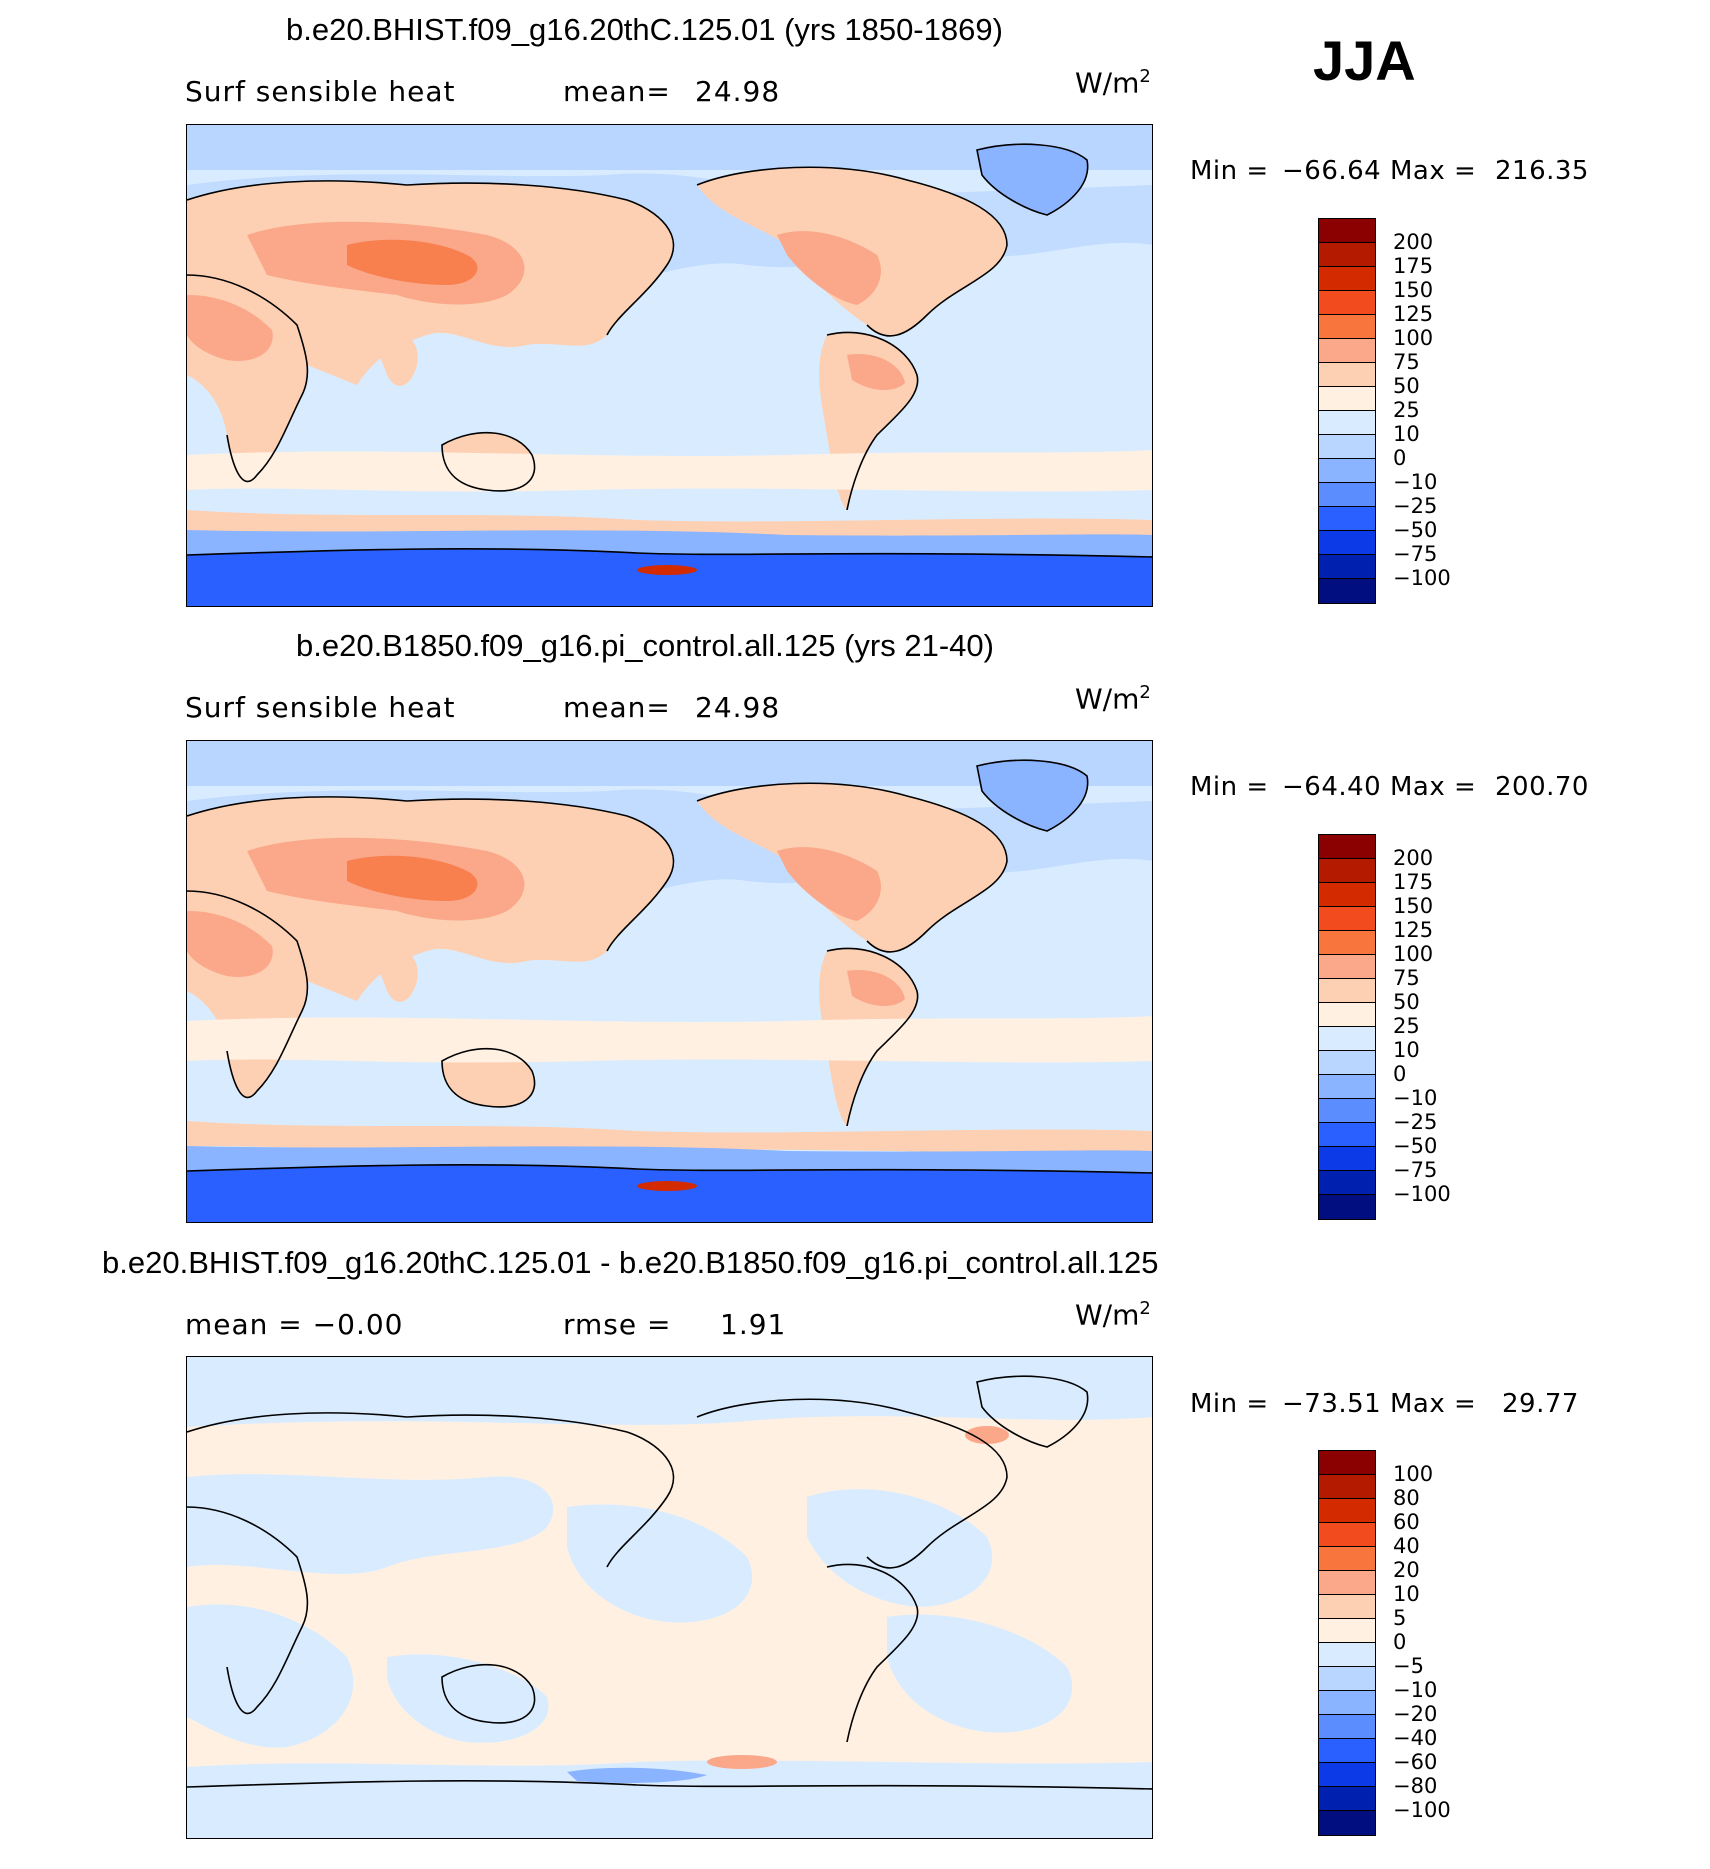 The image size is (1710, 1869). I want to click on panel-1-tick: 75, so click(1406, 362).